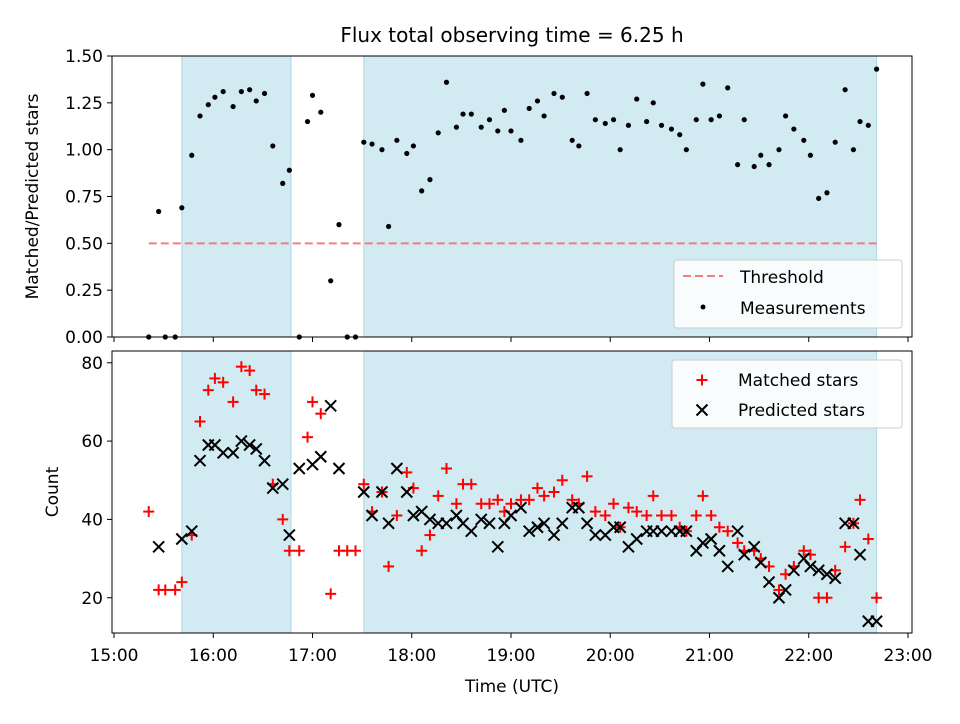 The width and height of the screenshot is (960, 724). Describe the element at coordinates (709, 656) in the screenshot. I see `x-tick-label: 21:00` at that location.